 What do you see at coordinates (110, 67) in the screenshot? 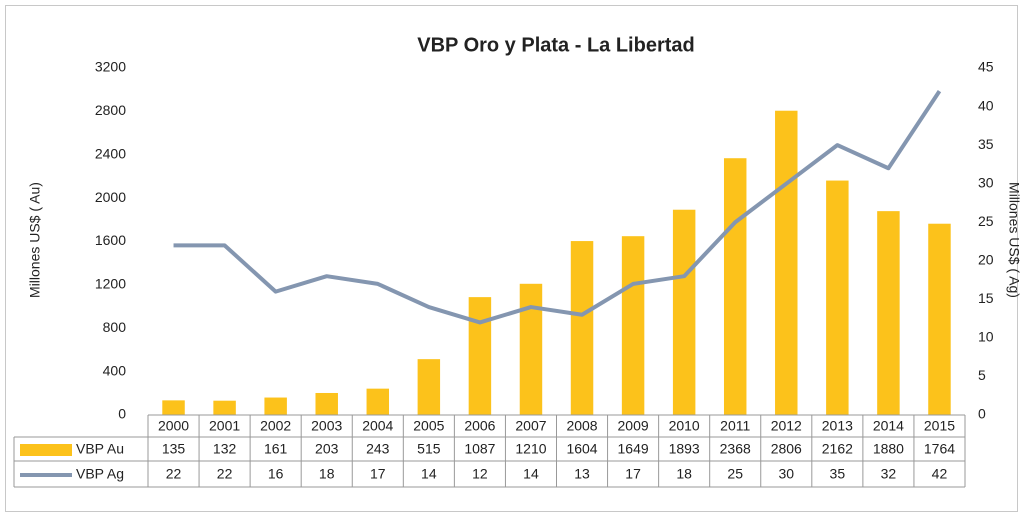
I see `y-tick-label: 3200` at bounding box center [110, 67].